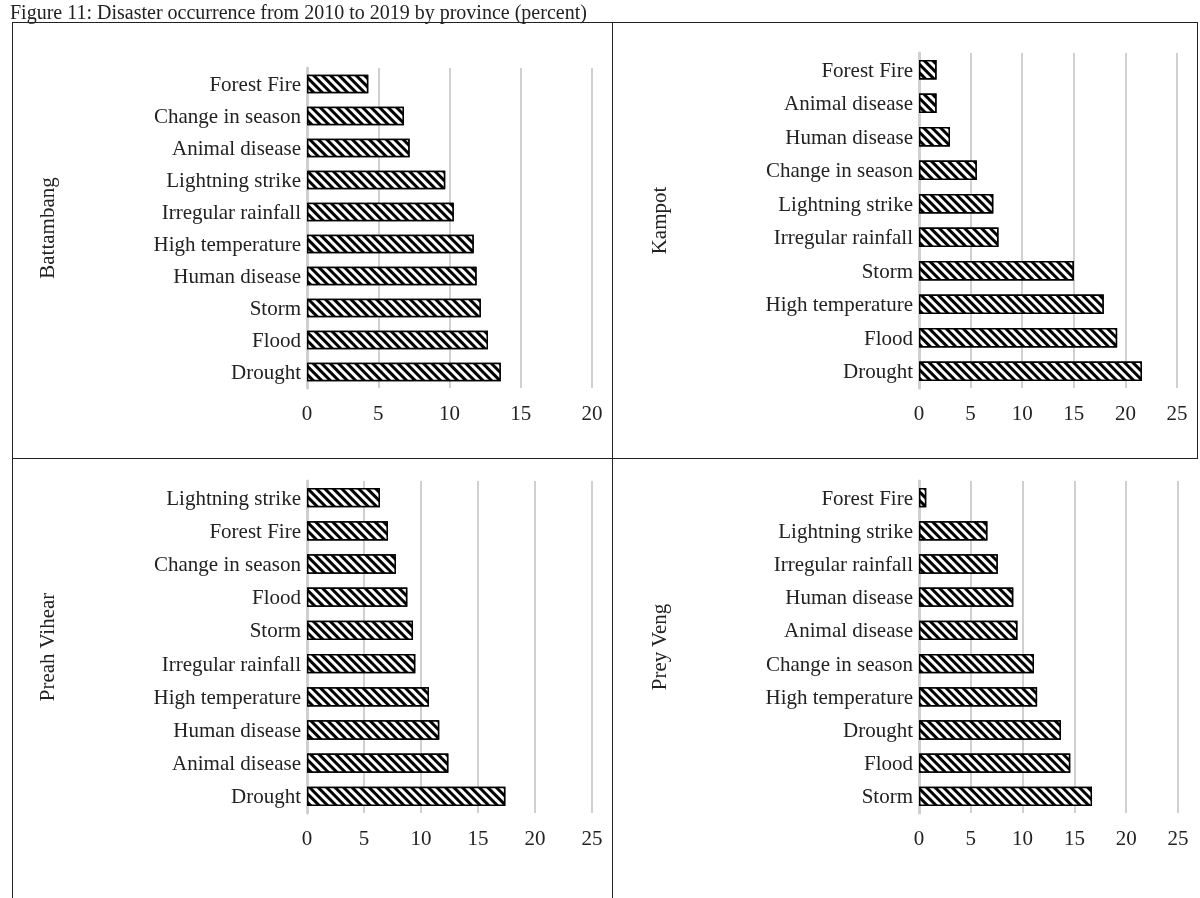 The height and width of the screenshot is (898, 1200). What do you see at coordinates (46, 227) in the screenshot?
I see `y-axis-title: Battambang` at bounding box center [46, 227].